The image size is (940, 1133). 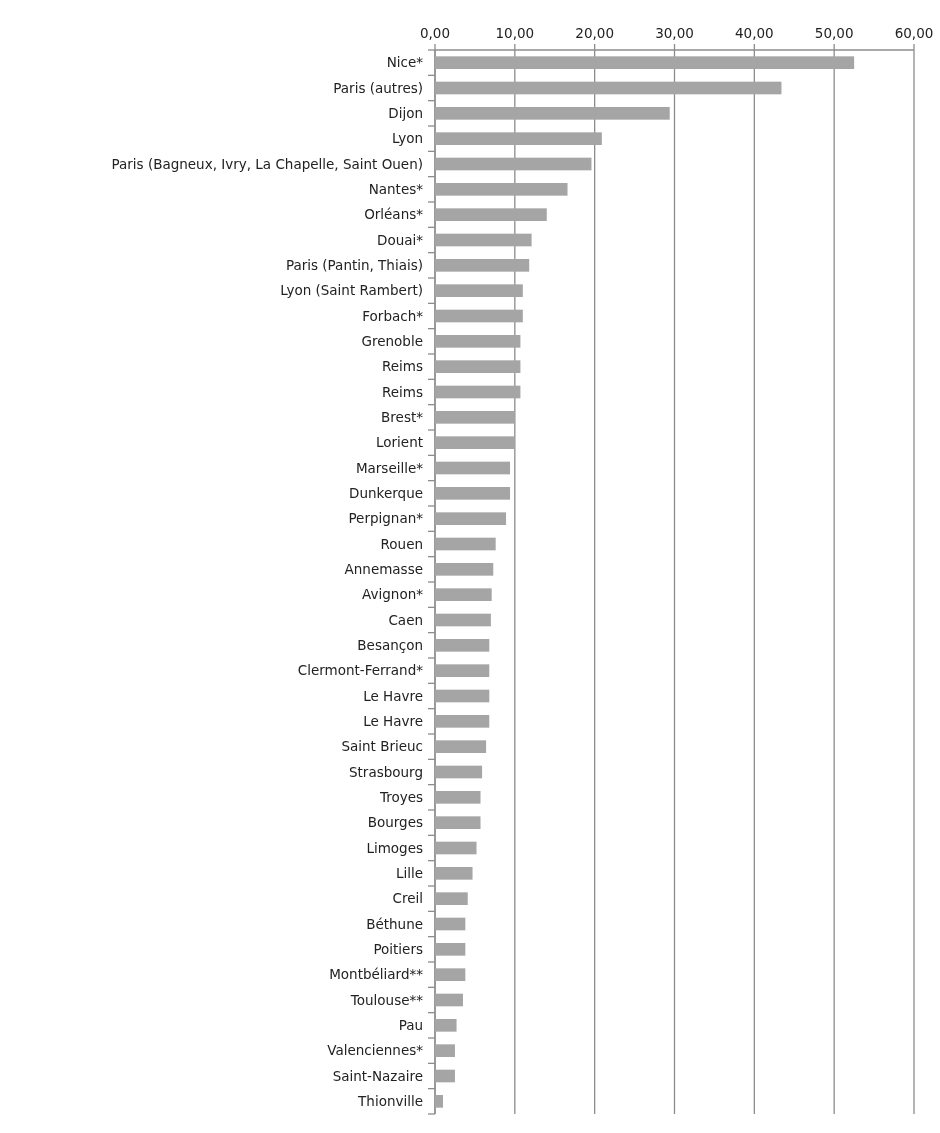 I want to click on y-tick-label: Paris (Bagneux, Ivry, La Chapelle, Saint Ouen), so click(x=267, y=163).